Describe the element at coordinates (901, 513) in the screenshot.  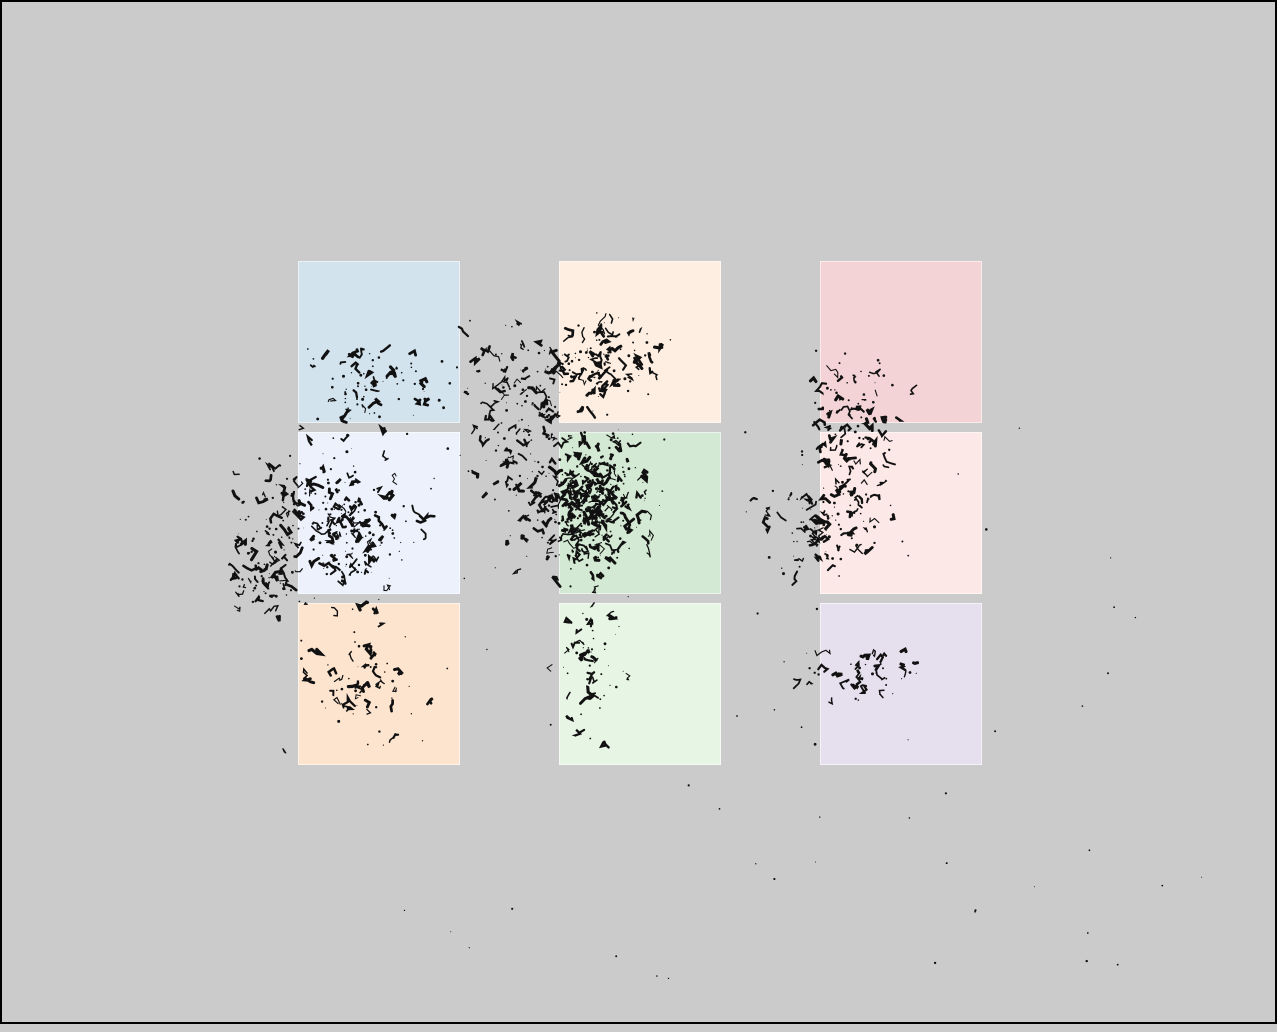
I see `panel-r2c3` at that location.